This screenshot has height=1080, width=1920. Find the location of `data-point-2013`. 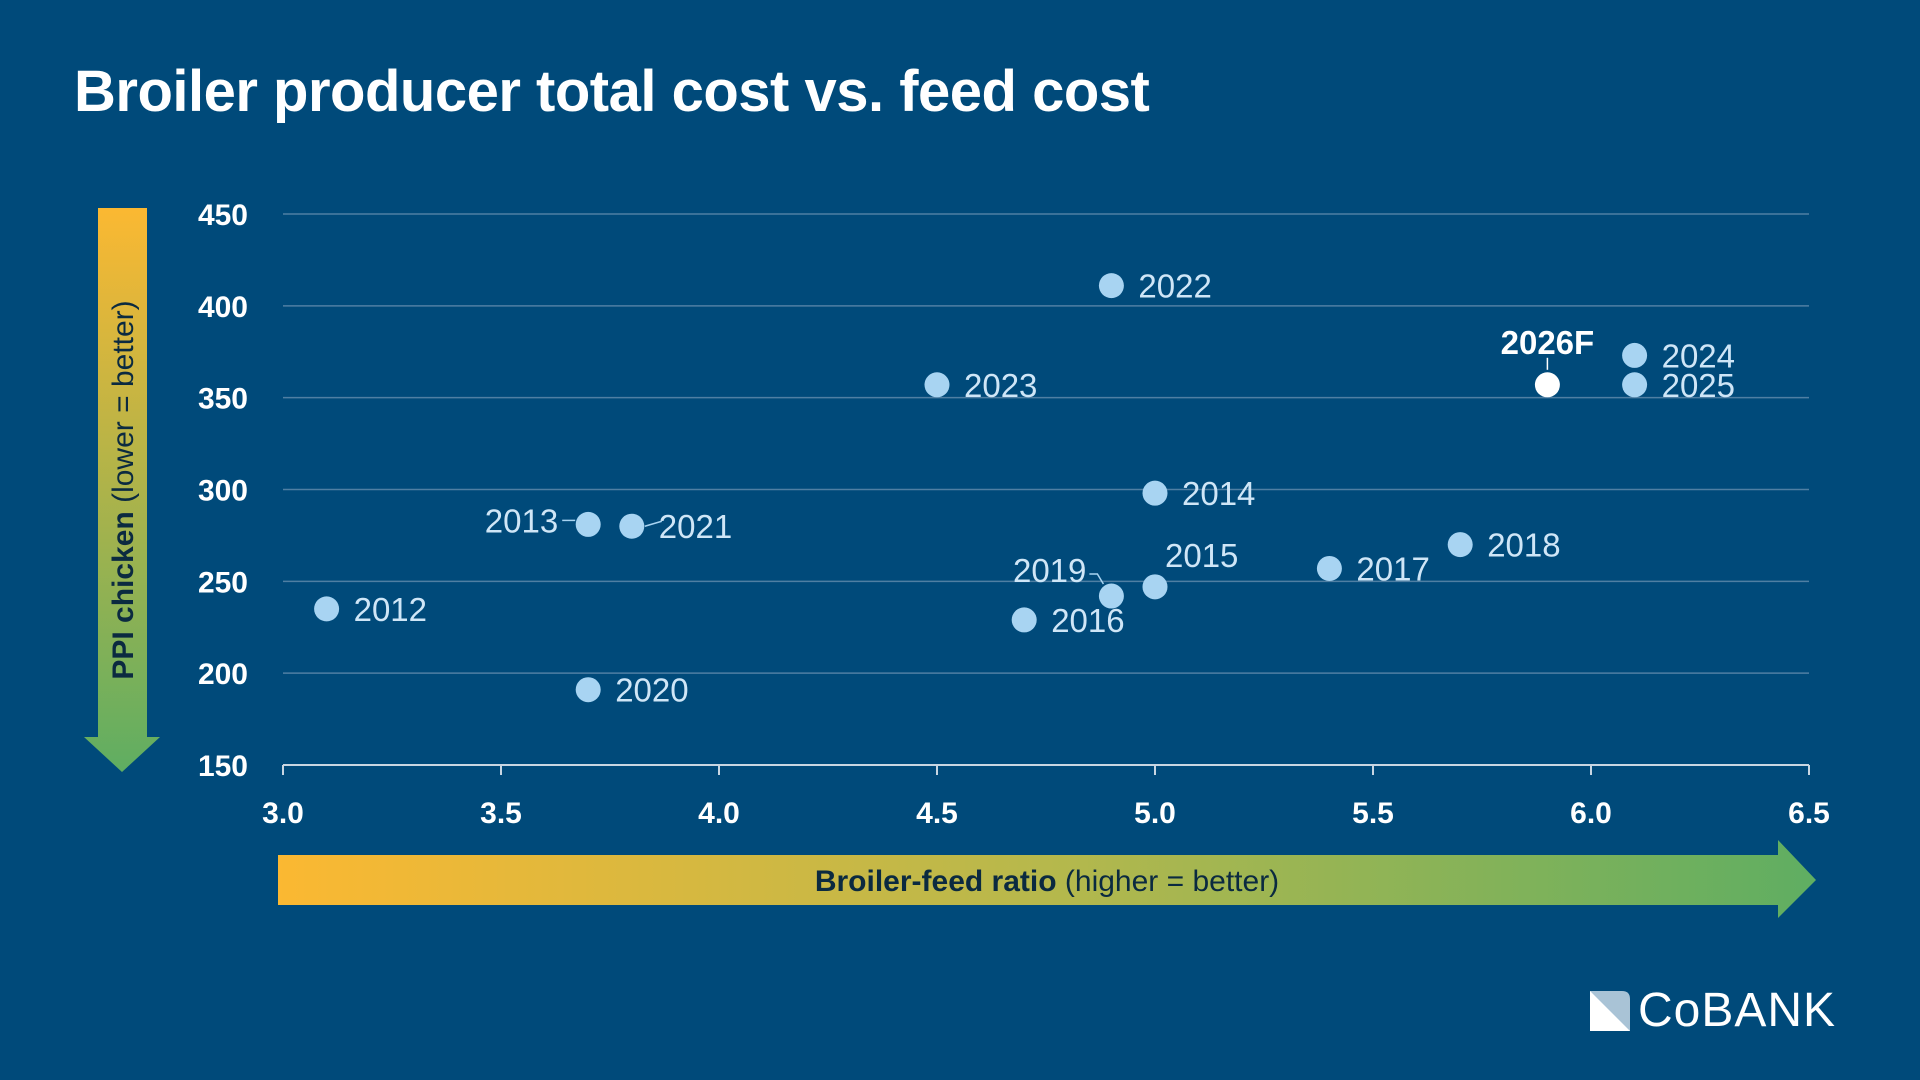

data-point-2013 is located at coordinates (588, 524).